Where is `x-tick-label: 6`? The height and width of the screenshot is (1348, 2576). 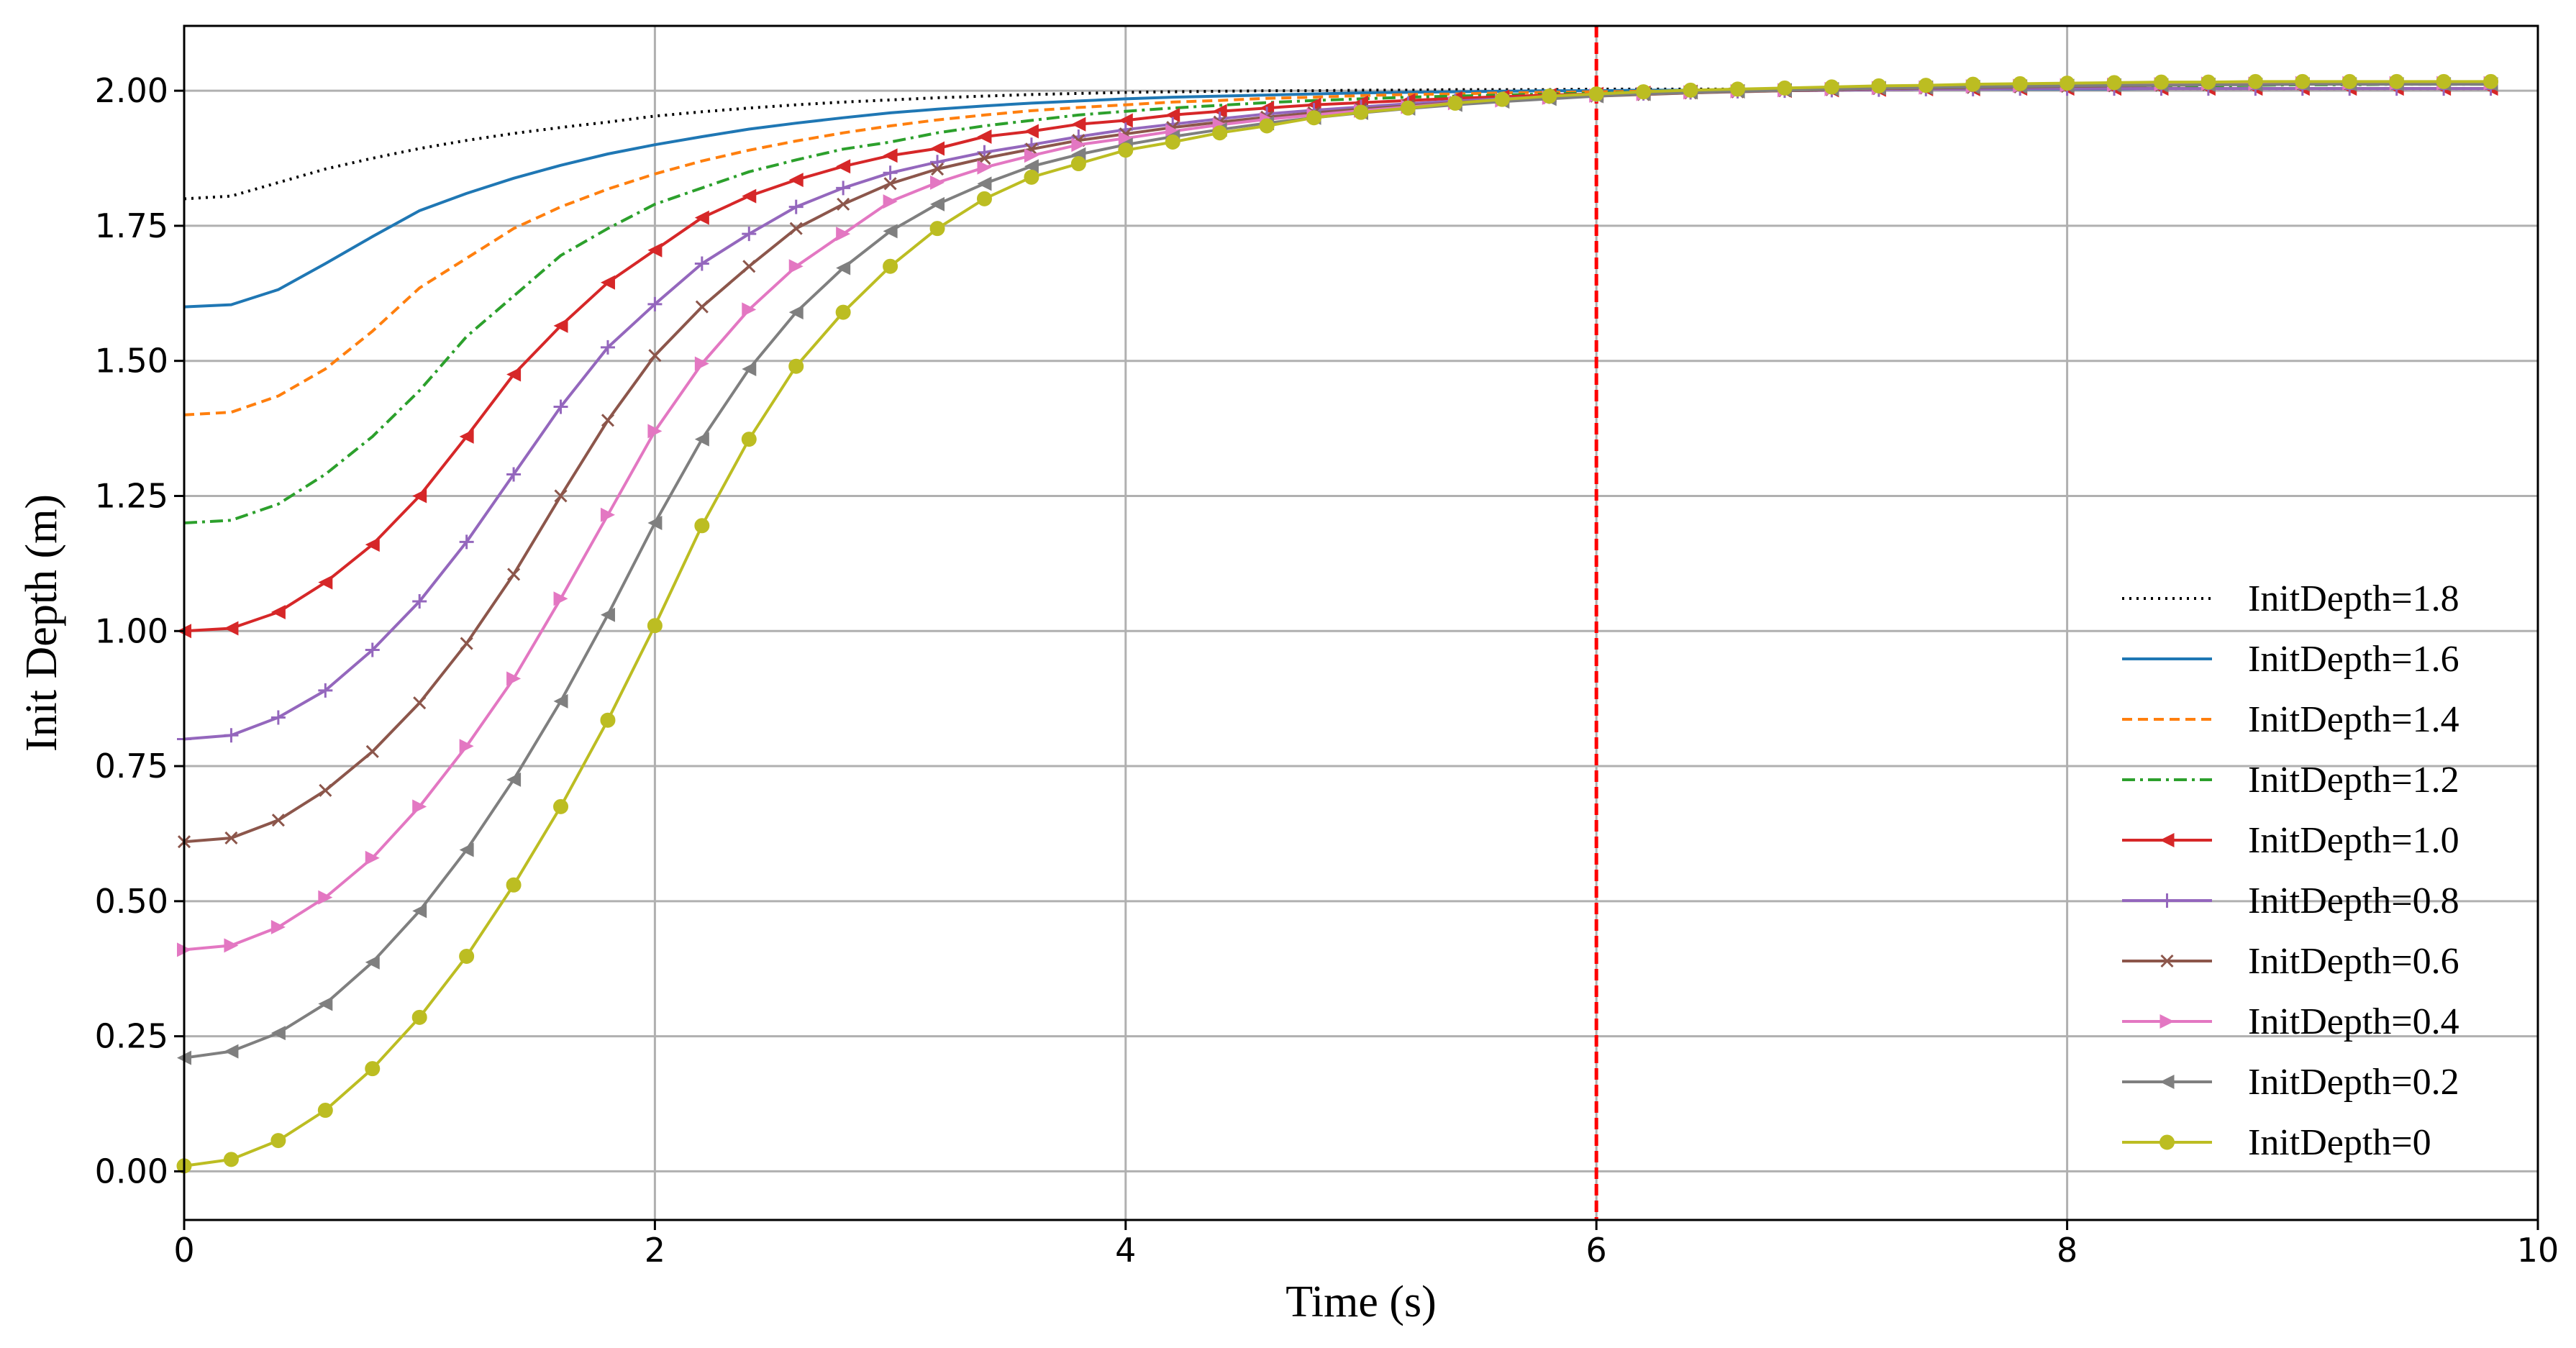
x-tick-label: 6 is located at coordinates (1596, 1250).